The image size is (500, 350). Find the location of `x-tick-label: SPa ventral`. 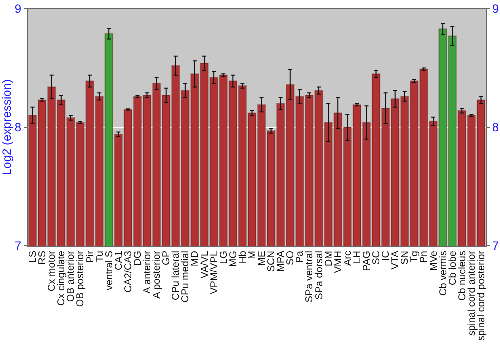

x-tick-label: SPa ventral is located at coordinates (310, 277).